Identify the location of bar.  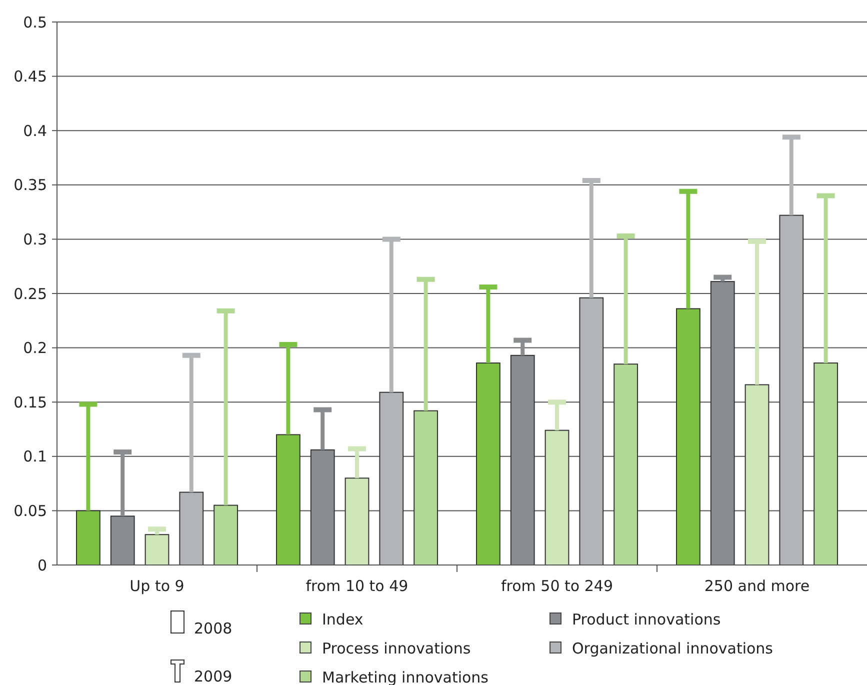
(157, 550).